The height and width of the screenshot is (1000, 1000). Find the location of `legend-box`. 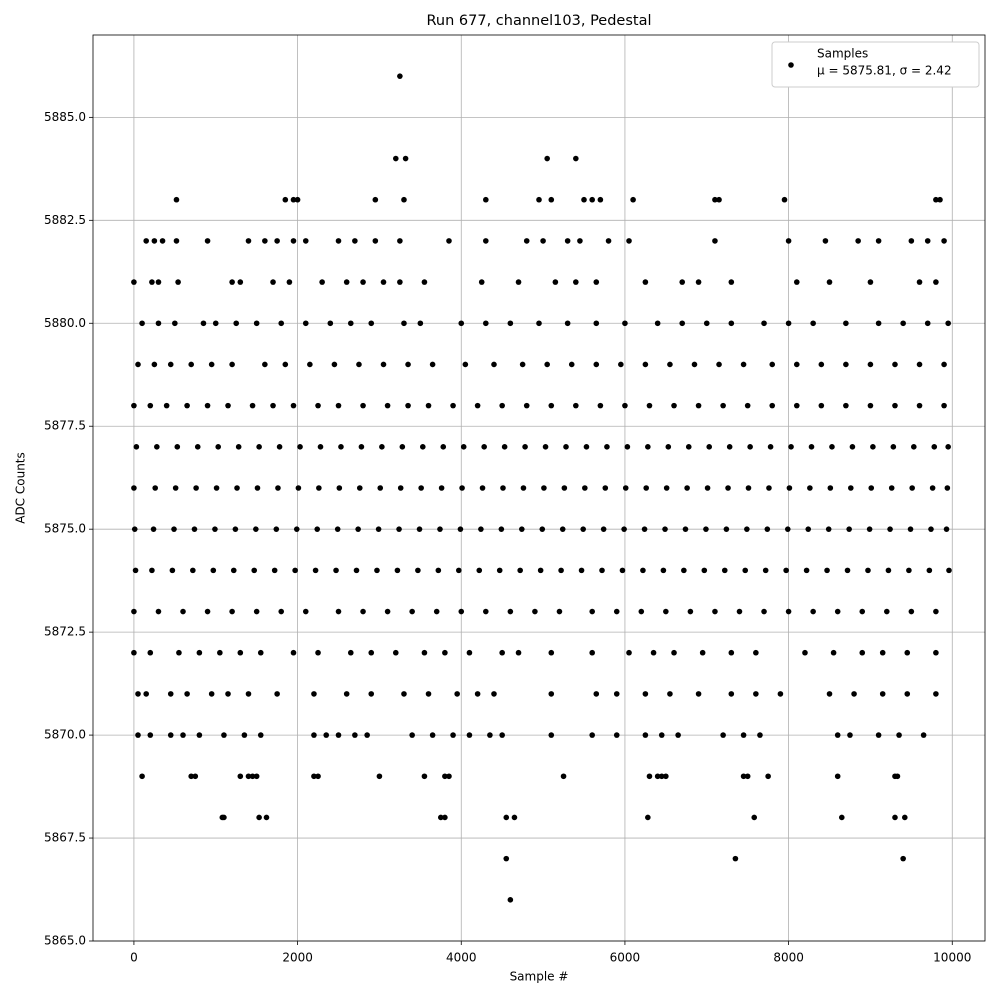

legend-box is located at coordinates (875, 64).